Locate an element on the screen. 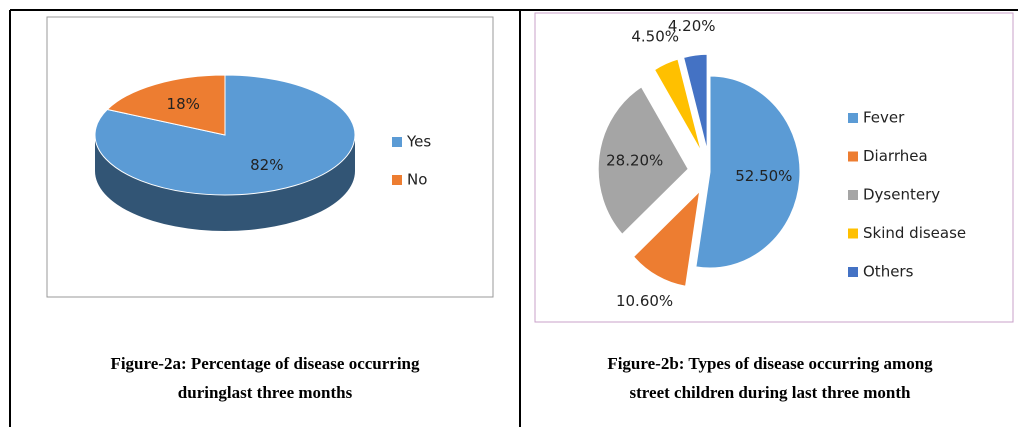 Image resolution: width=1018 pixels, height=431 pixels. legend-label: Fever is located at coordinates (884, 118).